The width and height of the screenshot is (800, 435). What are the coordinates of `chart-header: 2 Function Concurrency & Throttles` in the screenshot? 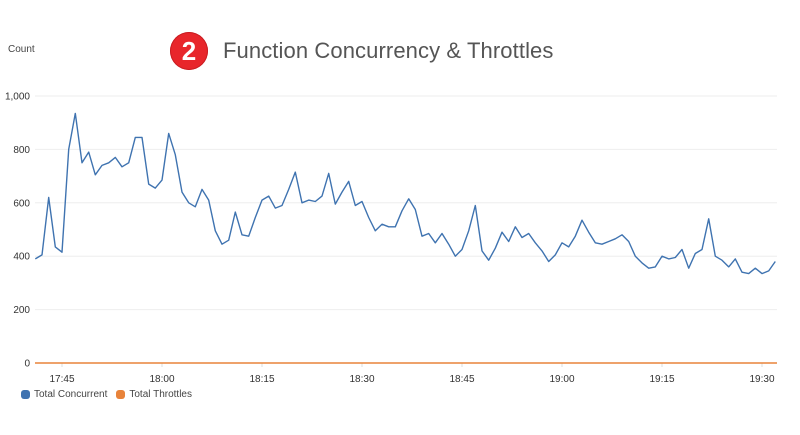 It's located at (362, 51).